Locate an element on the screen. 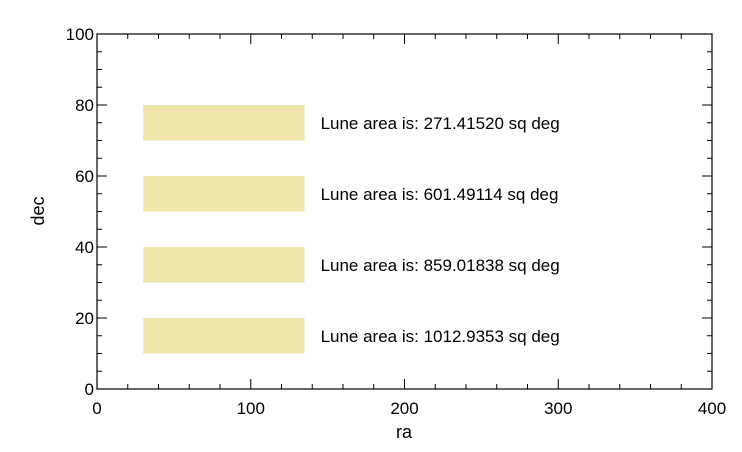 This screenshot has width=742, height=452. x-tick-labels: 0 100 200 300 400 is located at coordinates (409, 408).